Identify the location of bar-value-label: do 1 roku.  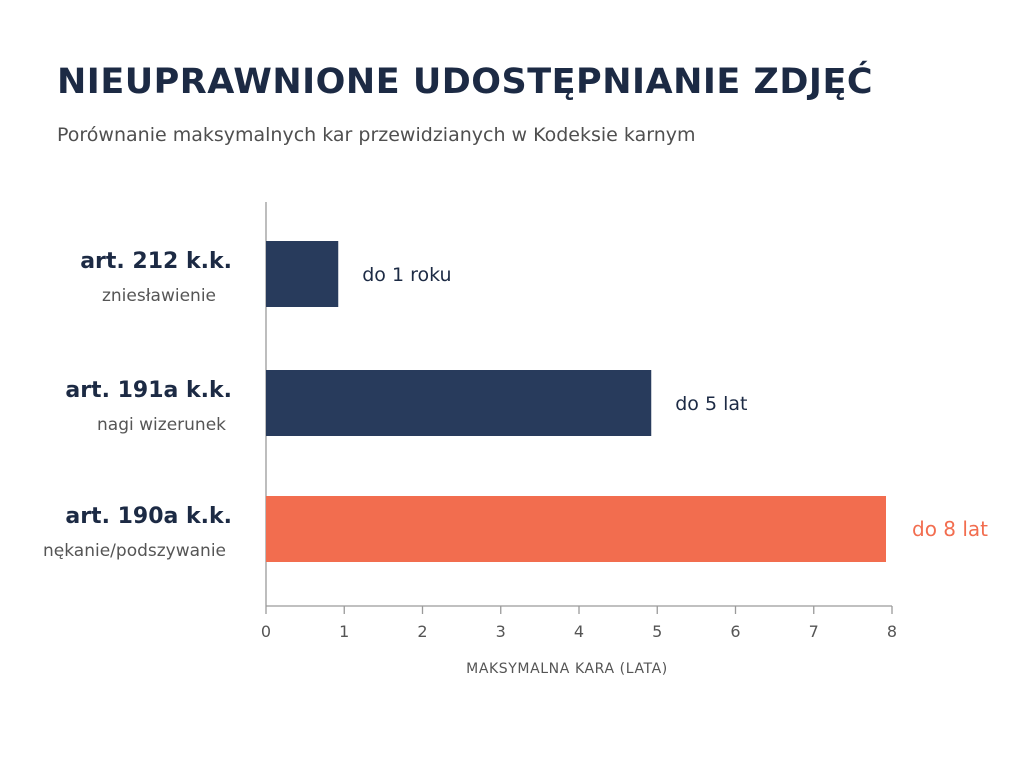
(406, 275).